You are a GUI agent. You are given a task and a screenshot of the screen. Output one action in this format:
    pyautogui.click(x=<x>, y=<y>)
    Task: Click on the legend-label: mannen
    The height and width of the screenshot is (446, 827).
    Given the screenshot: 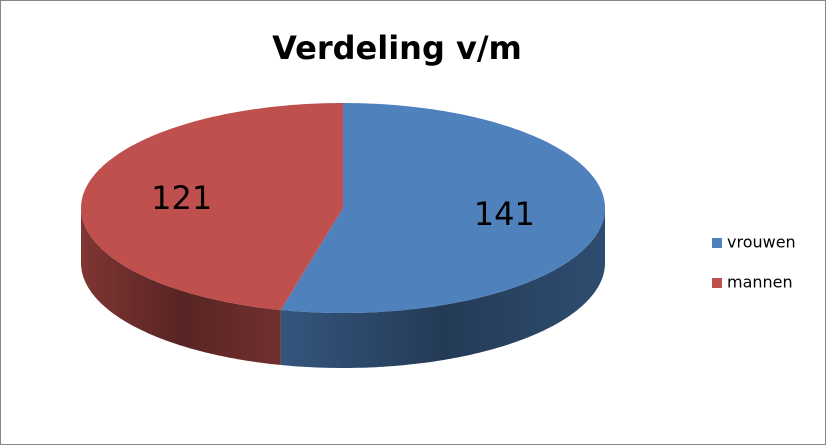 What is the action you would take?
    pyautogui.click(x=760, y=282)
    